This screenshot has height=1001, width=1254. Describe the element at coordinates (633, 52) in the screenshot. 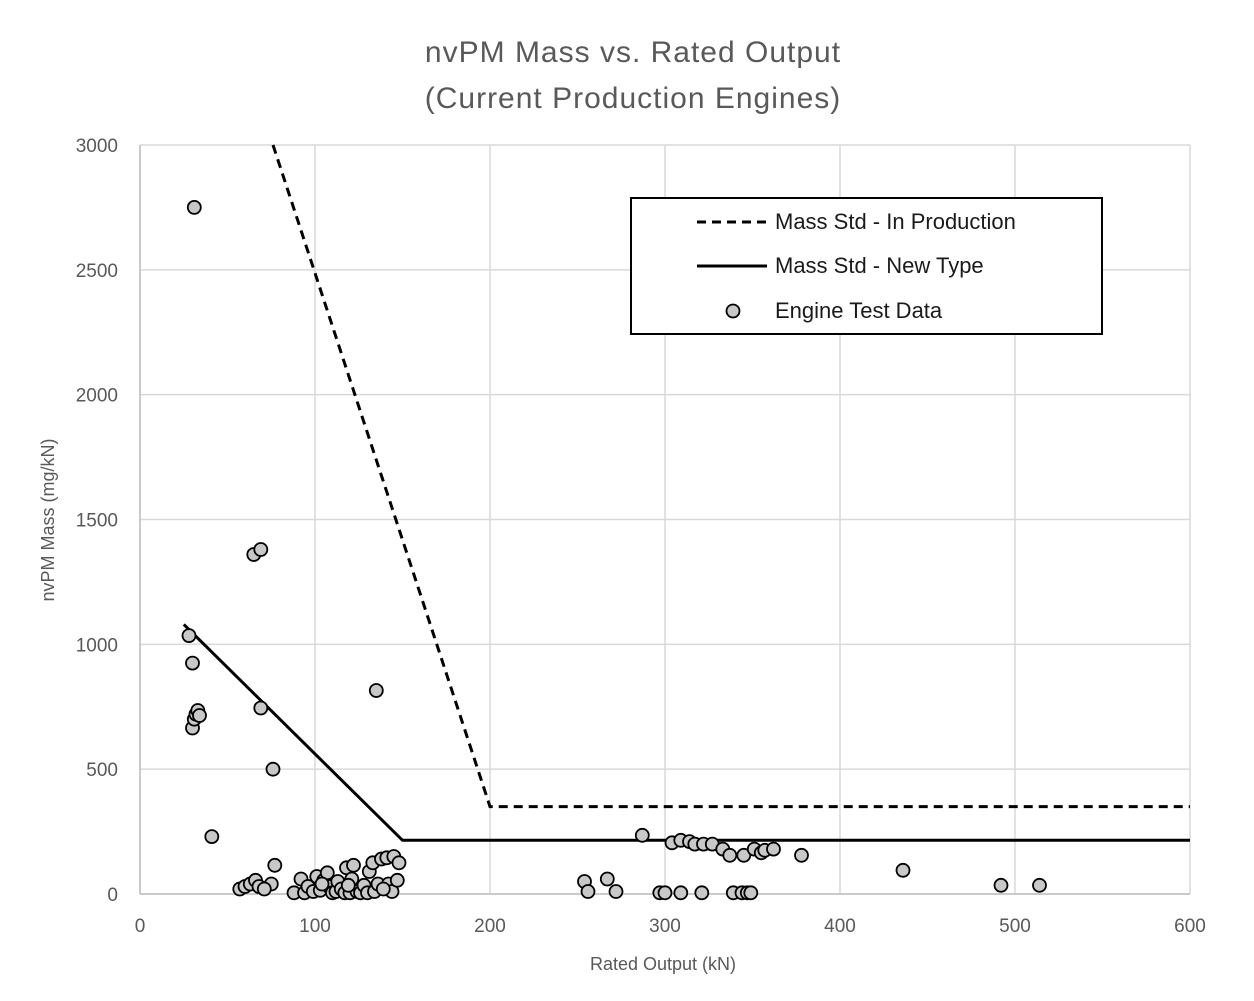

I see `chart-title-line-1: nvPM Mass vs. Rated Output` at that location.